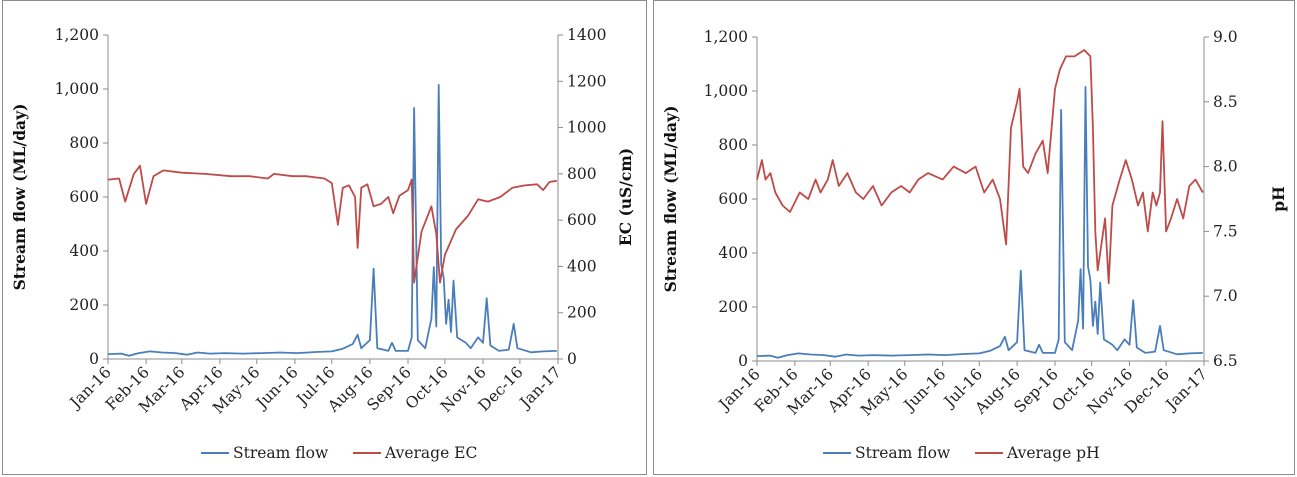 The image size is (1297, 477). Describe the element at coordinates (586, 35) in the screenshot. I see `y2-tick-label: 1400` at that location.